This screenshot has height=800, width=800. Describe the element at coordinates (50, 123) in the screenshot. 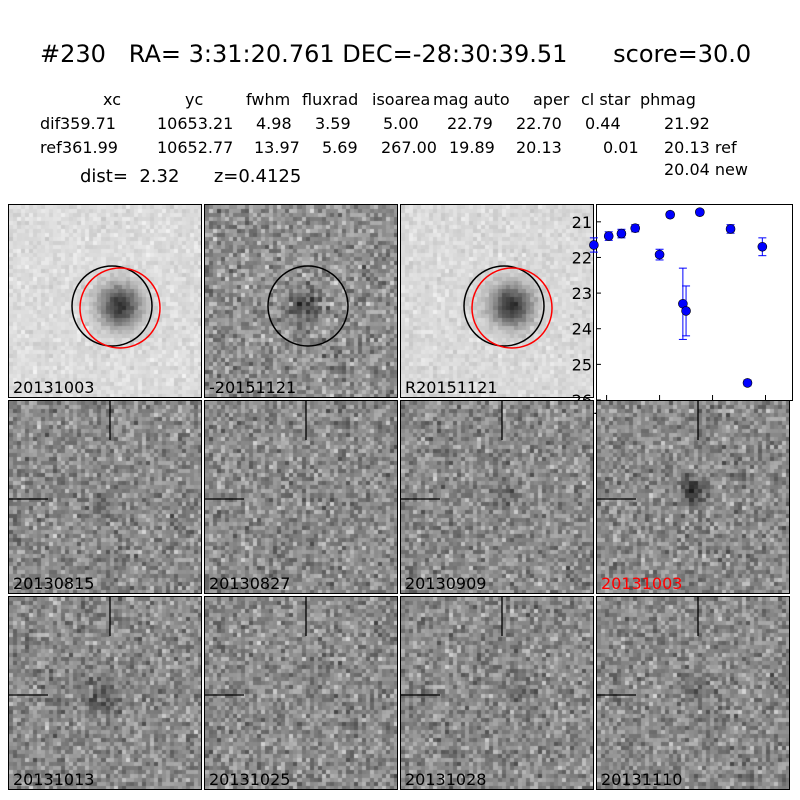

I see `row-label: dif` at that location.